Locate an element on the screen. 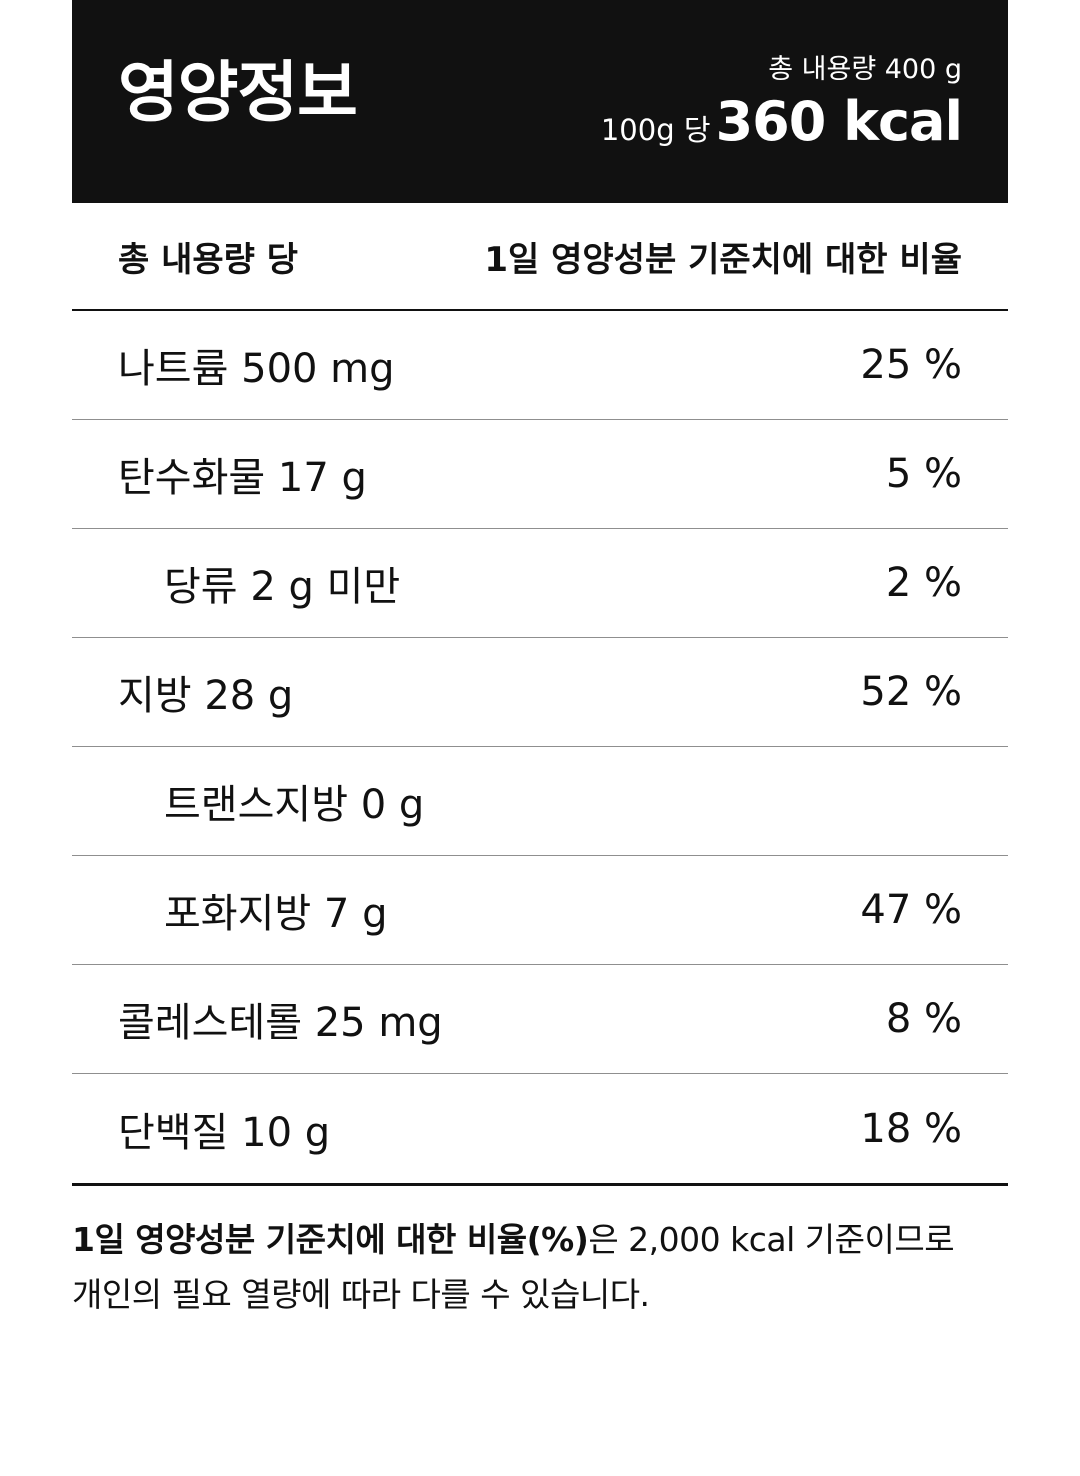  nutrient-label: 지방 28 g is located at coordinates (206, 696).